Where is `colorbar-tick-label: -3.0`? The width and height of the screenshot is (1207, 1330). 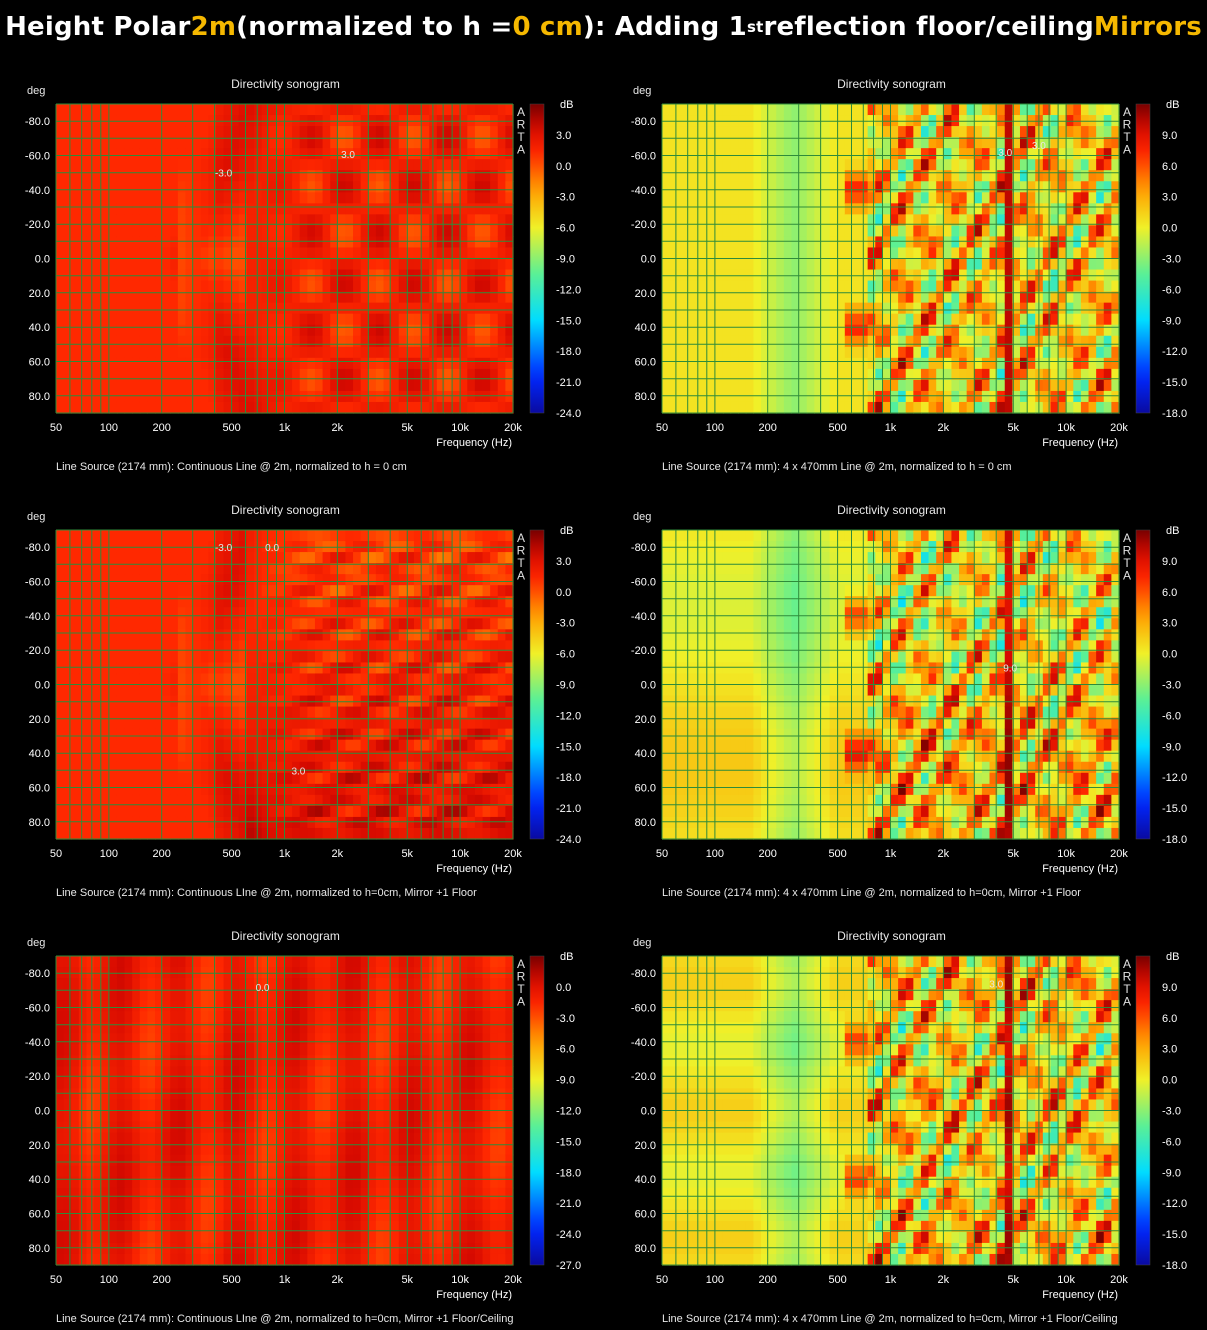 colorbar-tick-label: -3.0 is located at coordinates (1171, 260).